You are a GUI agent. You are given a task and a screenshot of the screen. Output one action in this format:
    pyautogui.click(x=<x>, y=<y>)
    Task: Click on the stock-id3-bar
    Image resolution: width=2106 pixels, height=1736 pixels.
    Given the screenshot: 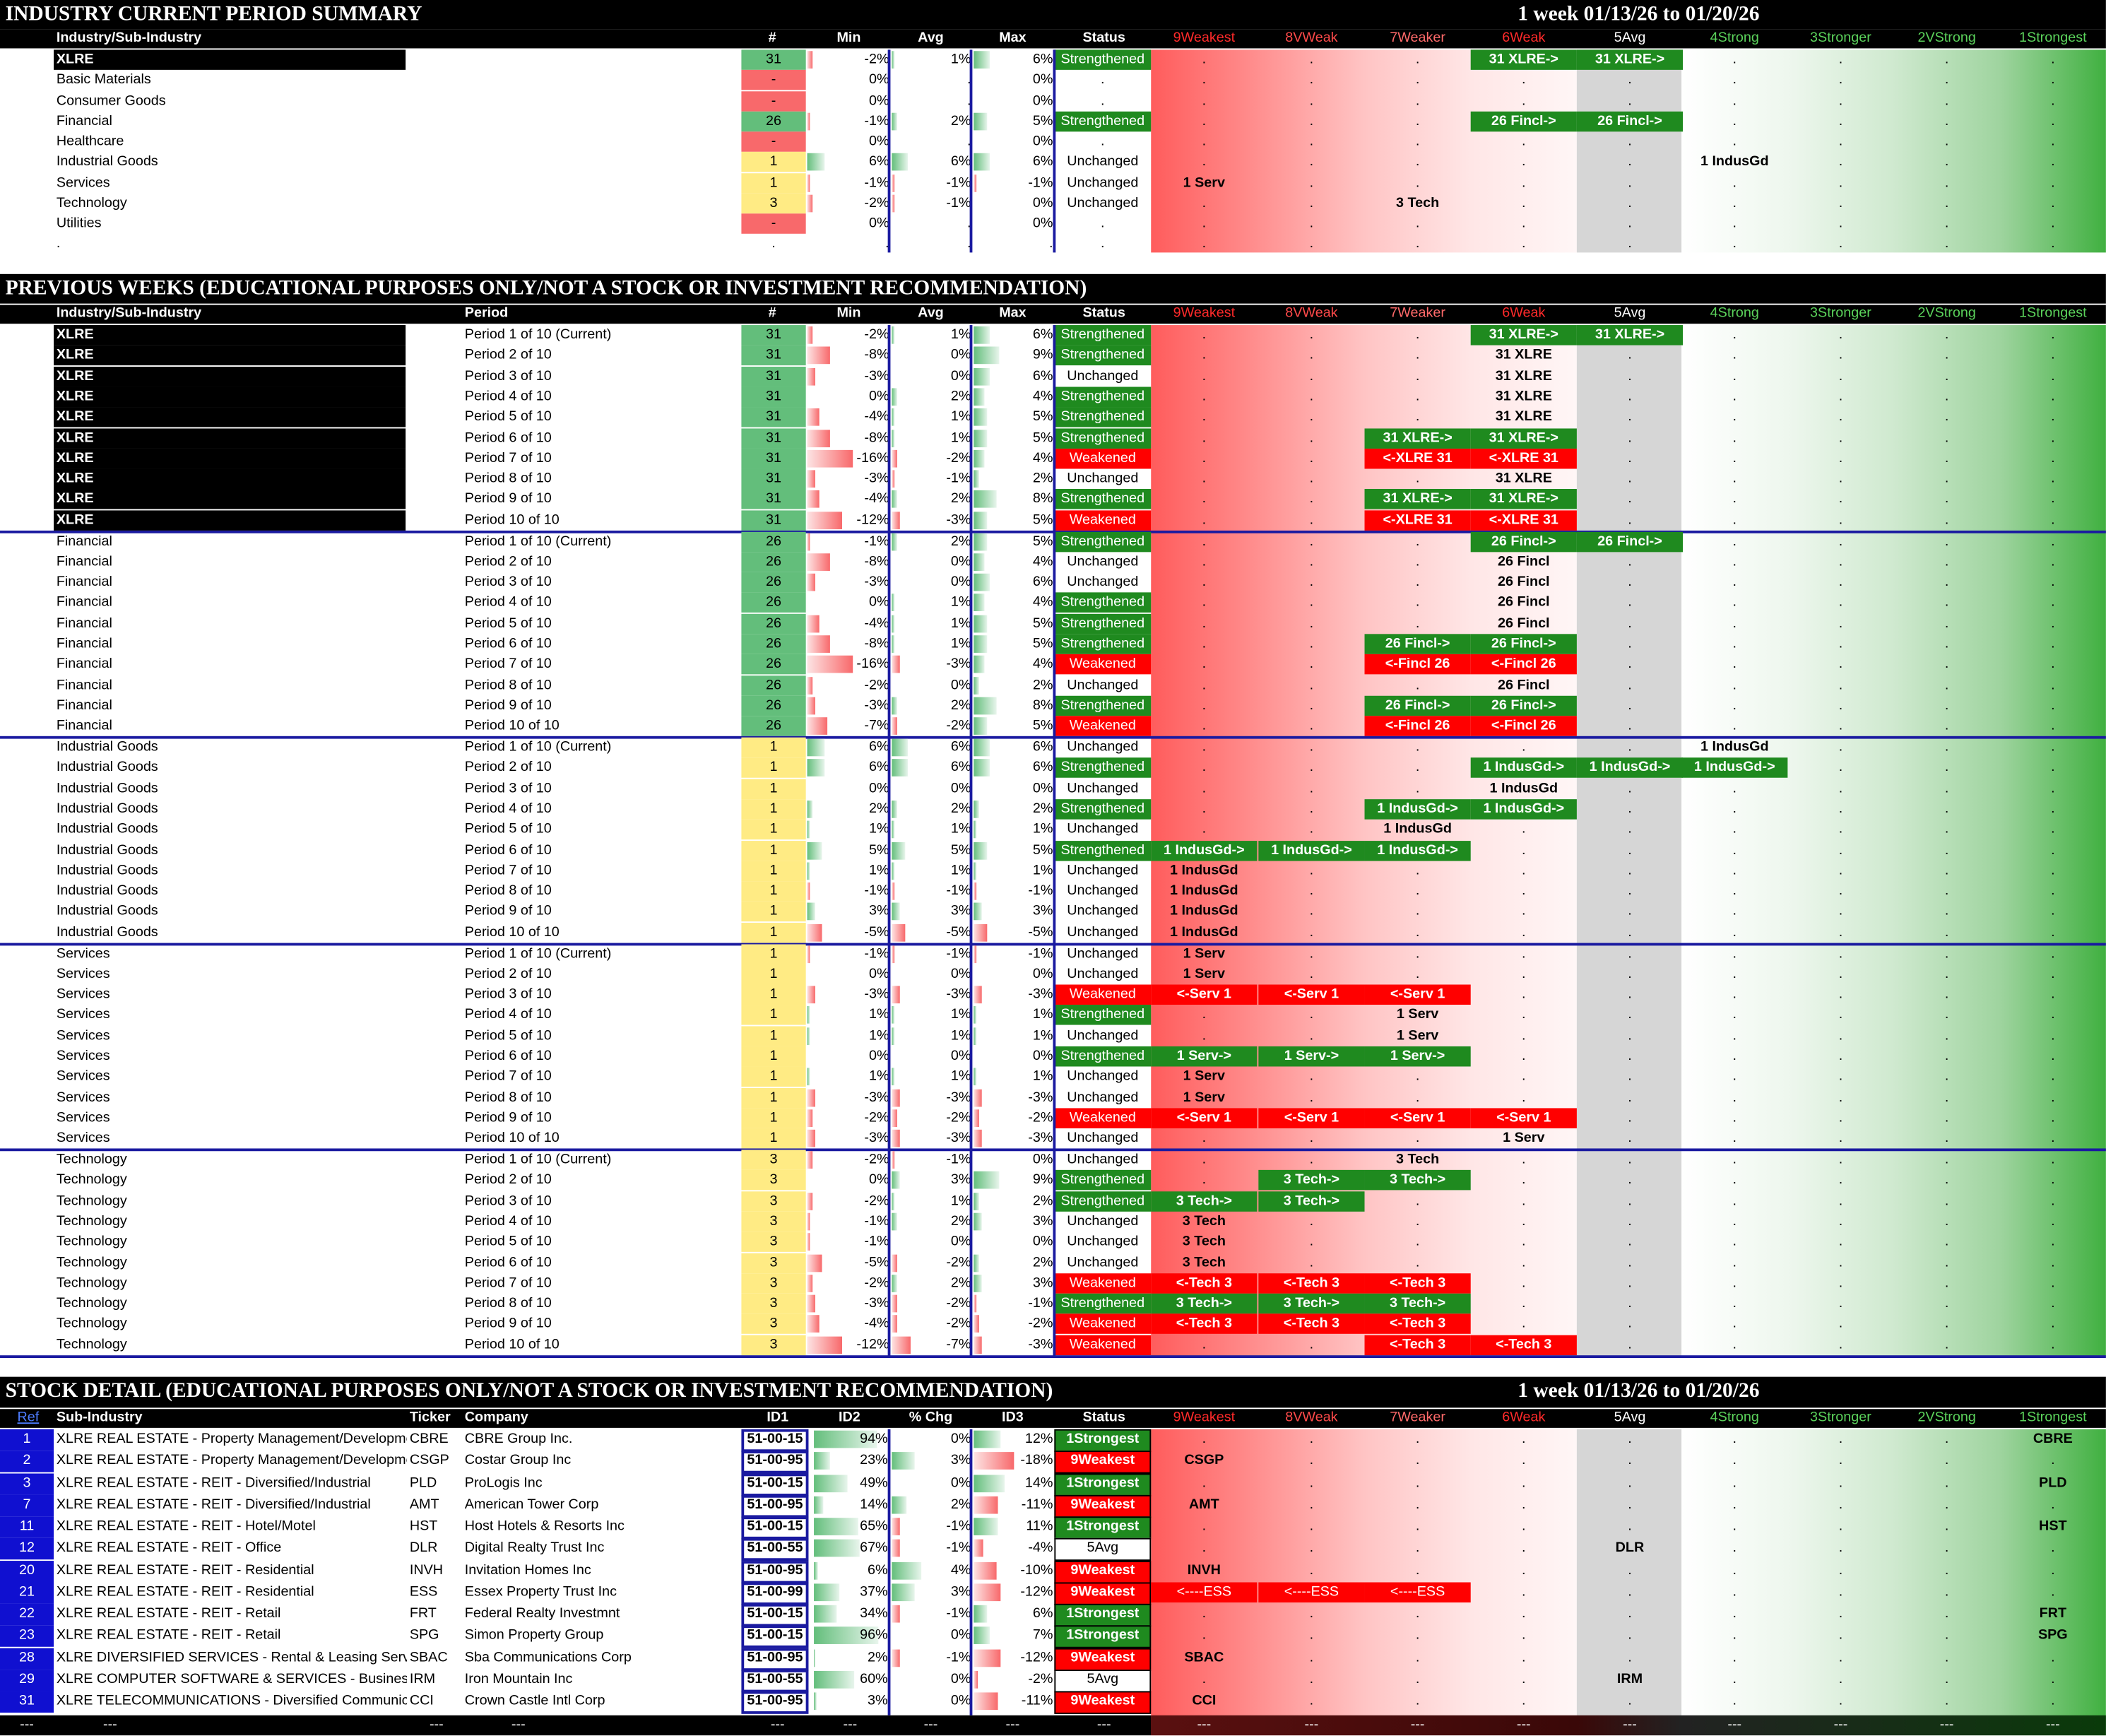 What is the action you would take?
    pyautogui.click(x=988, y=1439)
    